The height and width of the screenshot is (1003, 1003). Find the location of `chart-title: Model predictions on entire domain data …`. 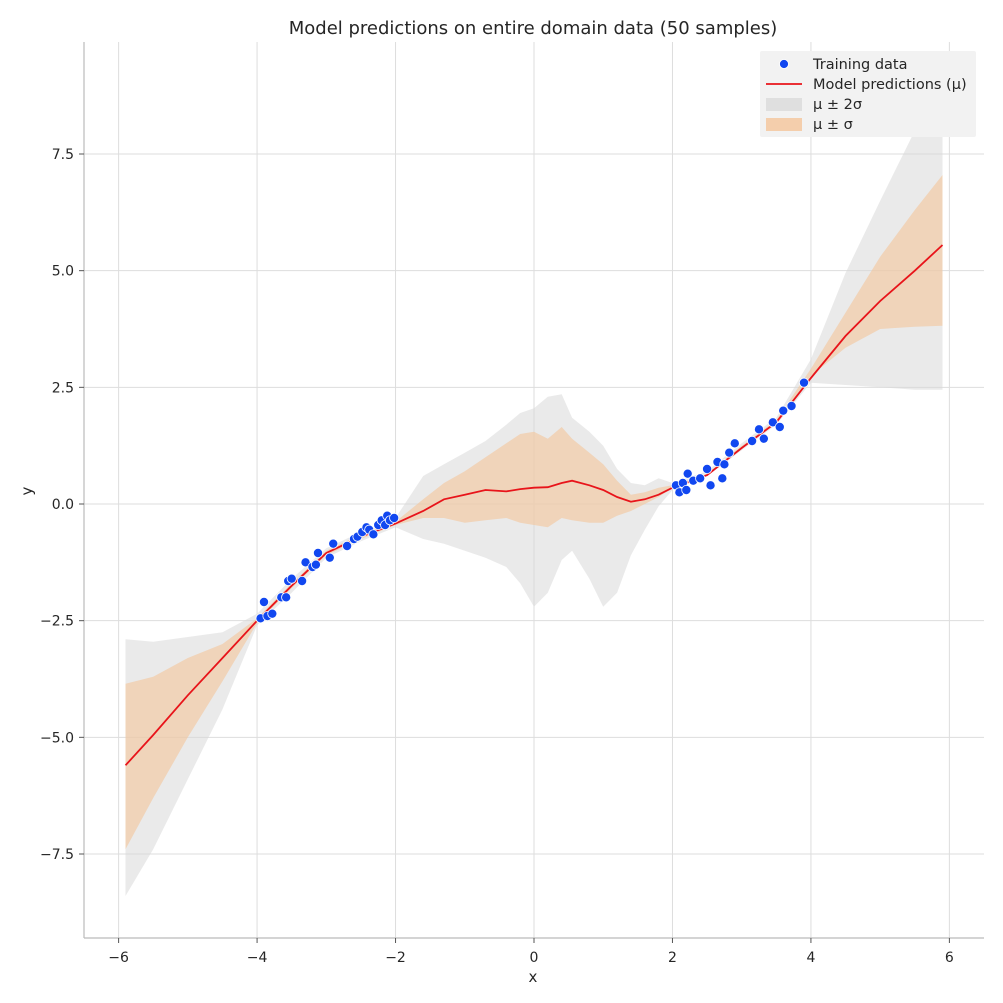

chart-title: Model predictions on entire domain data … is located at coordinates (533, 28).